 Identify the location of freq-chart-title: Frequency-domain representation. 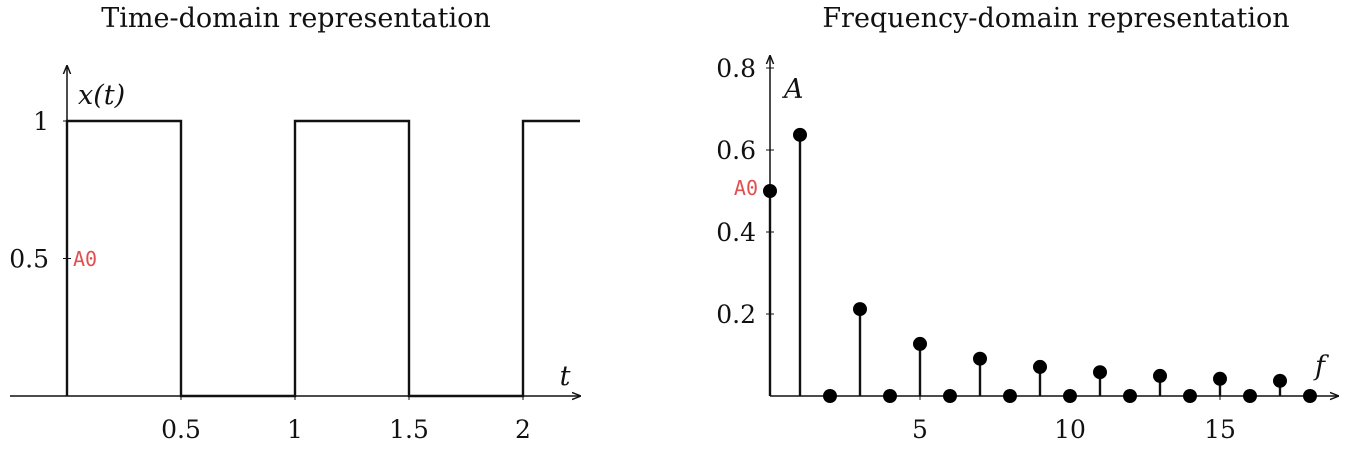
(1055, 18).